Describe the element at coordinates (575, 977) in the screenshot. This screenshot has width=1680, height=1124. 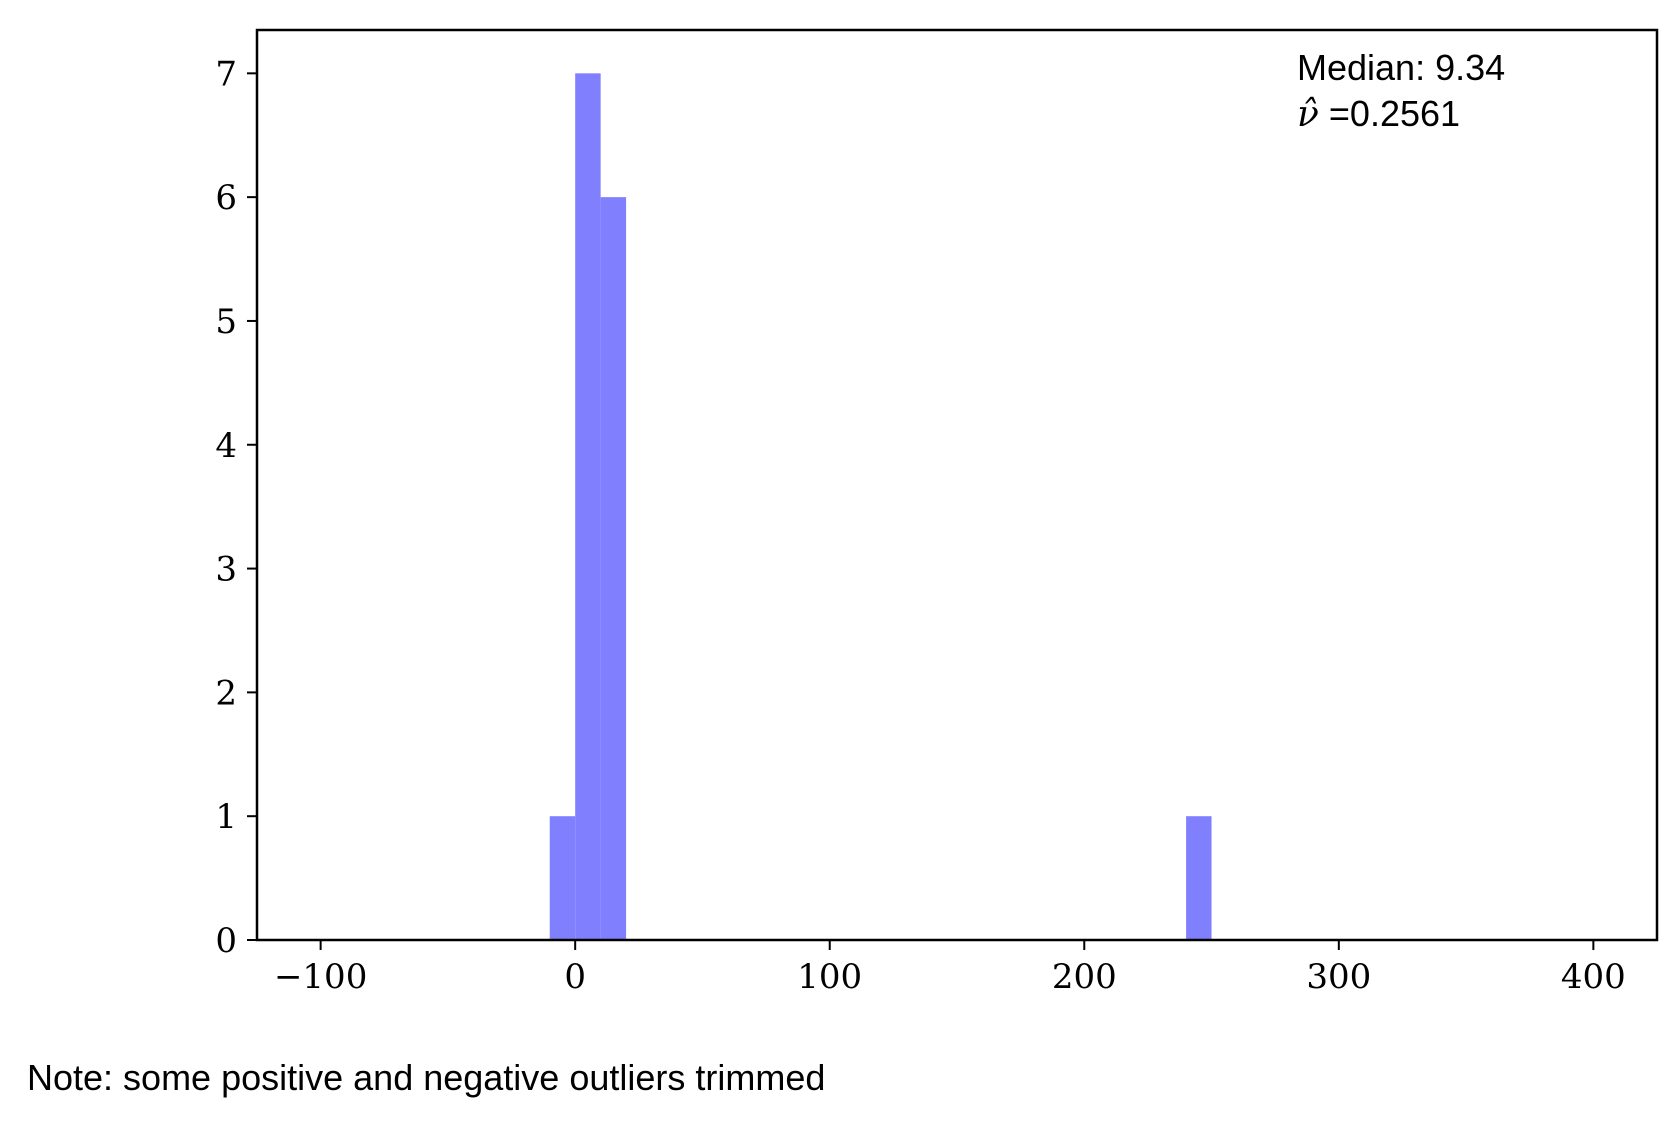
I see `x-tick-label: 0` at that location.